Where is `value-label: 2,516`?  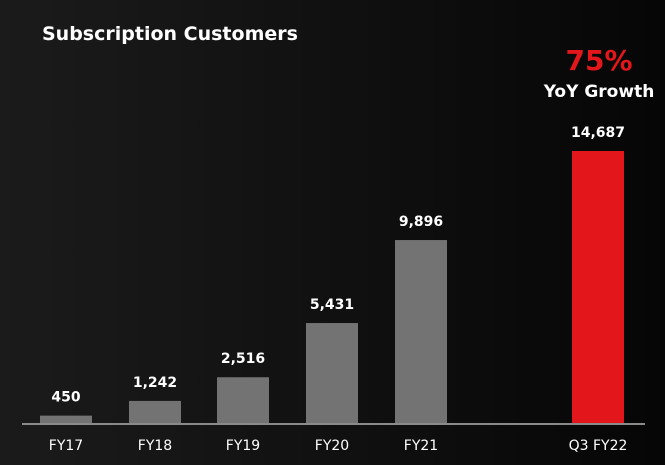 value-label: 2,516 is located at coordinates (243, 359).